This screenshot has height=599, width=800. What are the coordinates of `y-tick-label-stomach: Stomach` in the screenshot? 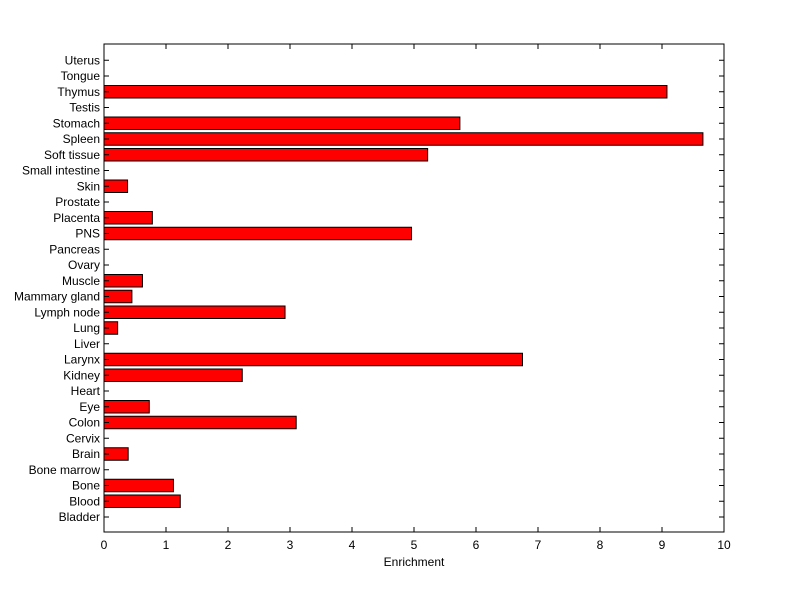 It's located at (76, 123).